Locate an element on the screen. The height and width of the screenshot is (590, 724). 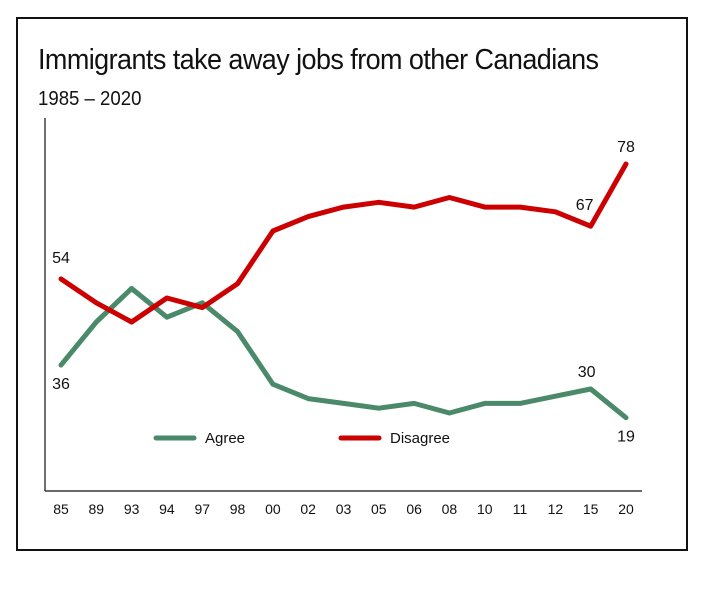
x-tick-label: 12 is located at coordinates (556, 509).